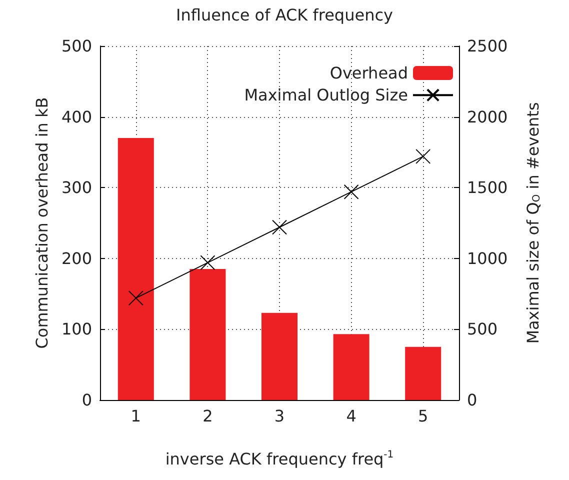 This screenshot has width=569, height=480. I want to click on y2-tick-label: 2500, so click(487, 46).